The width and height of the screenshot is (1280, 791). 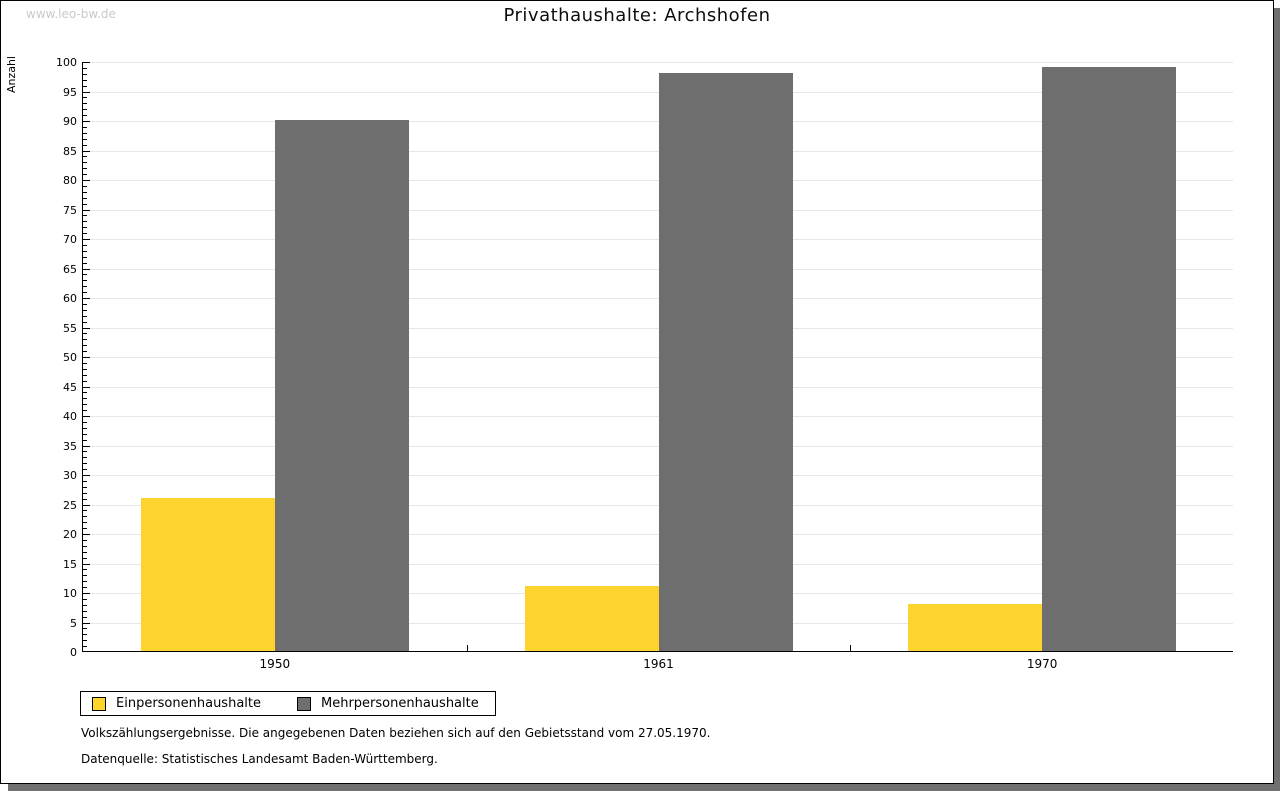 I want to click on y-tick-label-65: 65, so click(x=70, y=269).